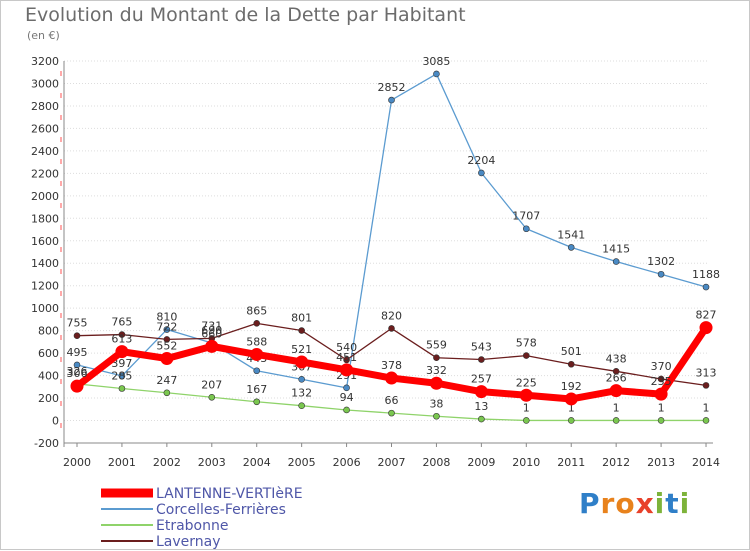 The width and height of the screenshot is (750, 551). What do you see at coordinates (121, 339) in the screenshot?
I see `data-label: 613` at bounding box center [121, 339].